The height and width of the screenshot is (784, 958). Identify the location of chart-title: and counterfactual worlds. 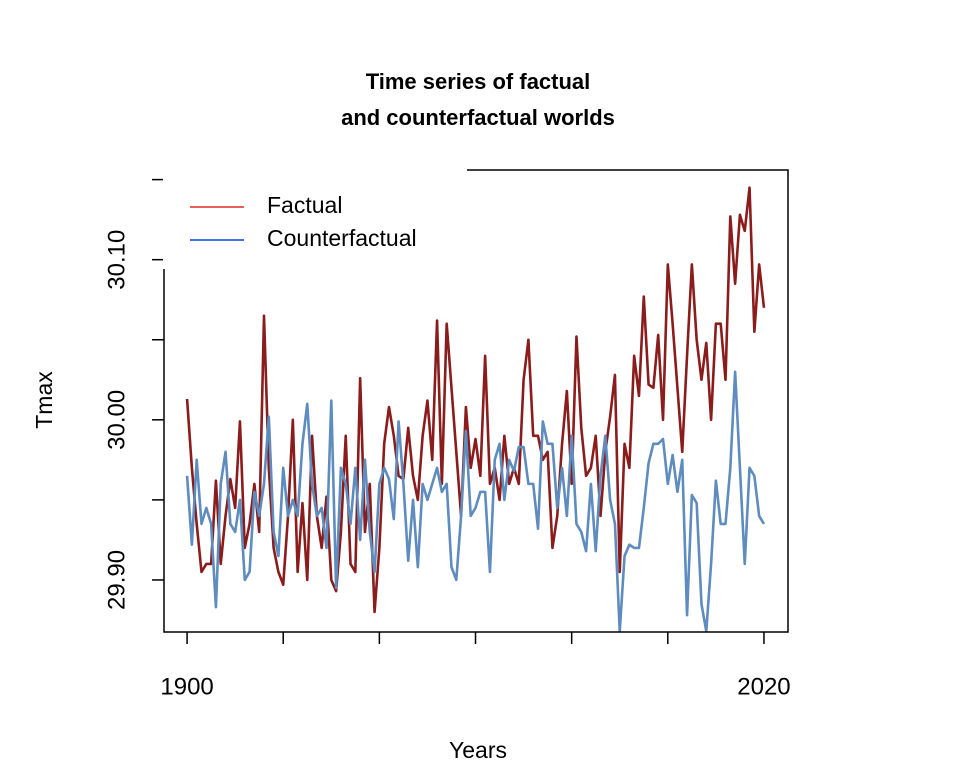
(478, 117).